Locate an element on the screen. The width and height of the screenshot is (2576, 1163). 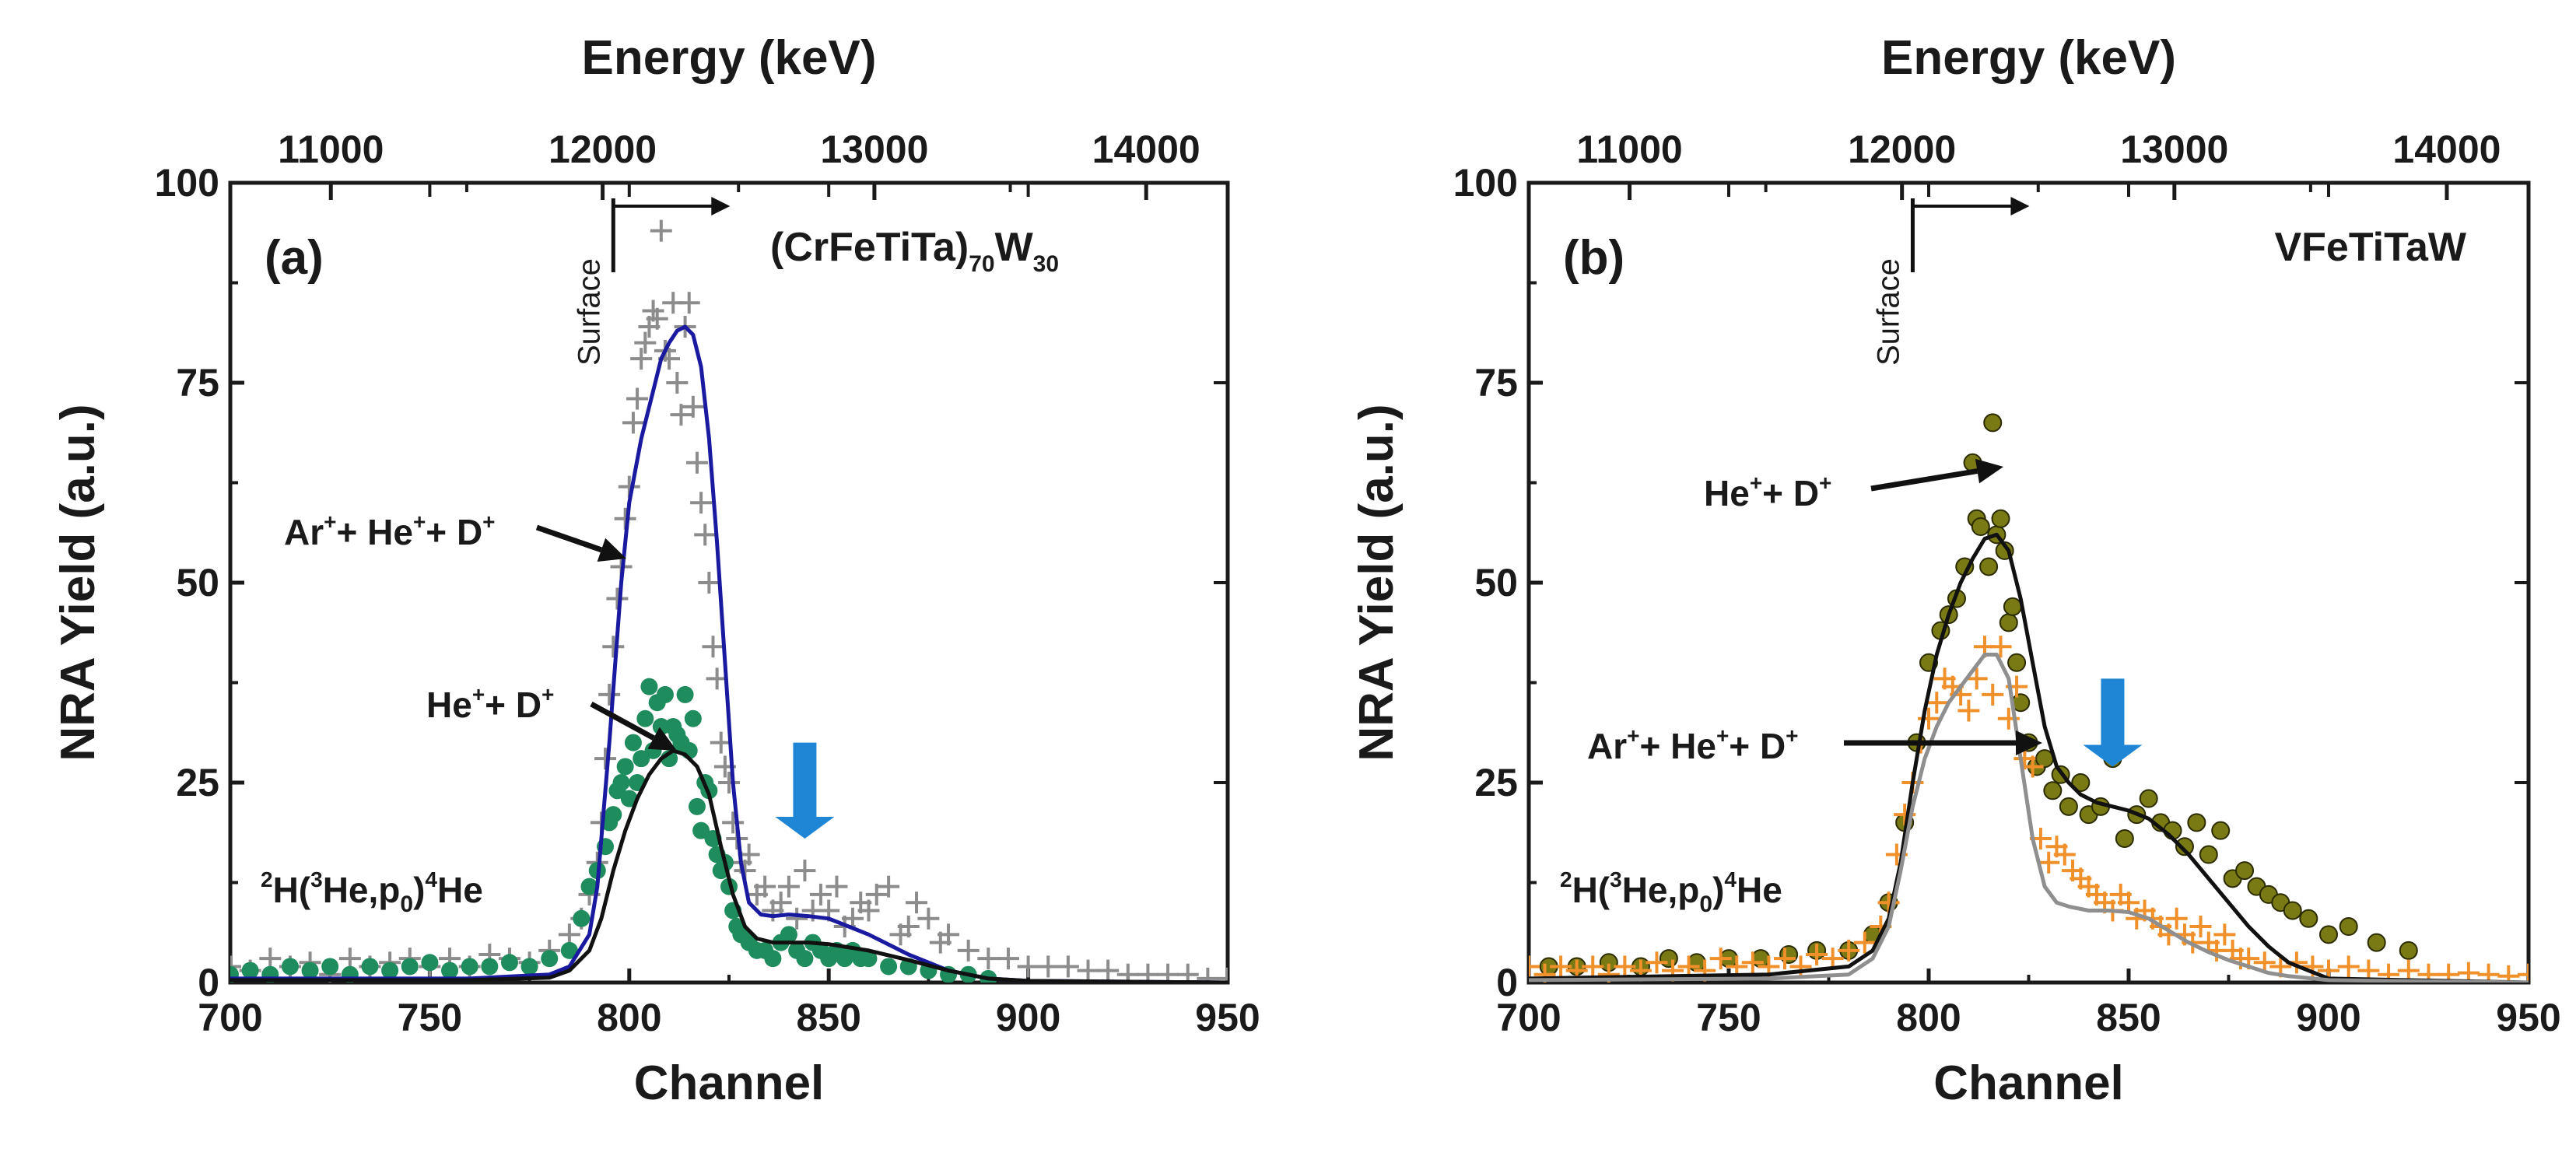
reaction-label: 2H(3He,p0)4He is located at coordinates (372, 892).